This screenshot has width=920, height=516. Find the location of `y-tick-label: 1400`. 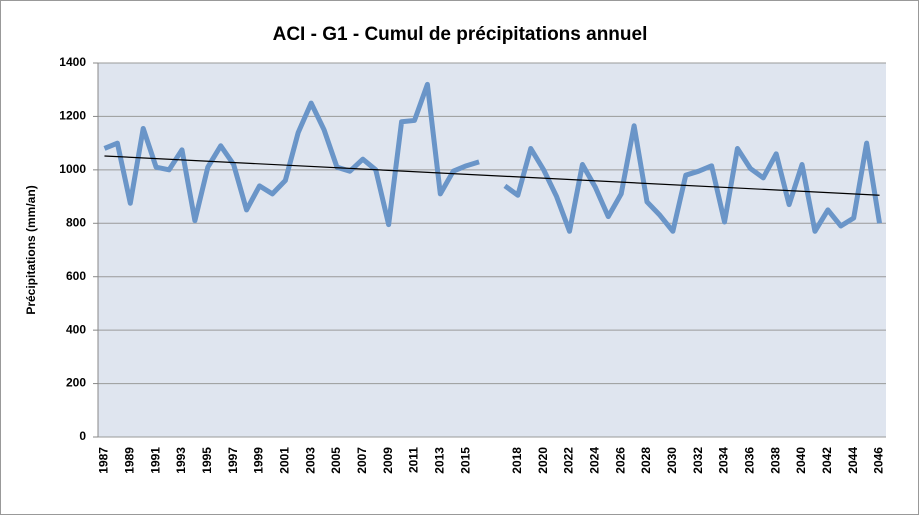

y-tick-label: 1400 is located at coordinates (72, 62).